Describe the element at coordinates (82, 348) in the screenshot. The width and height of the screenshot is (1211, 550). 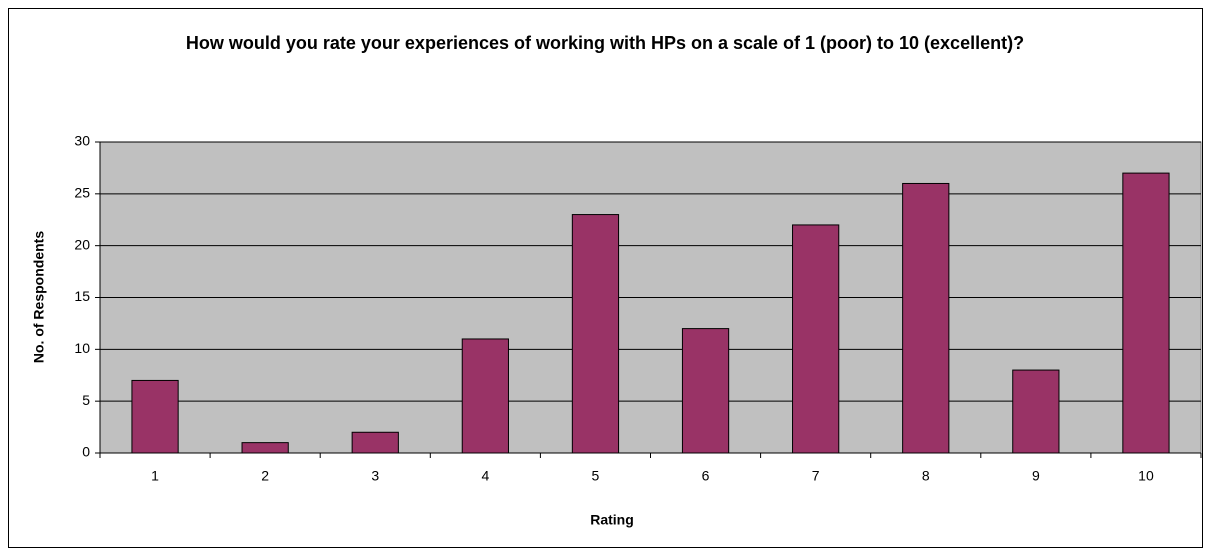
I see `y-tick-label: 10` at that location.